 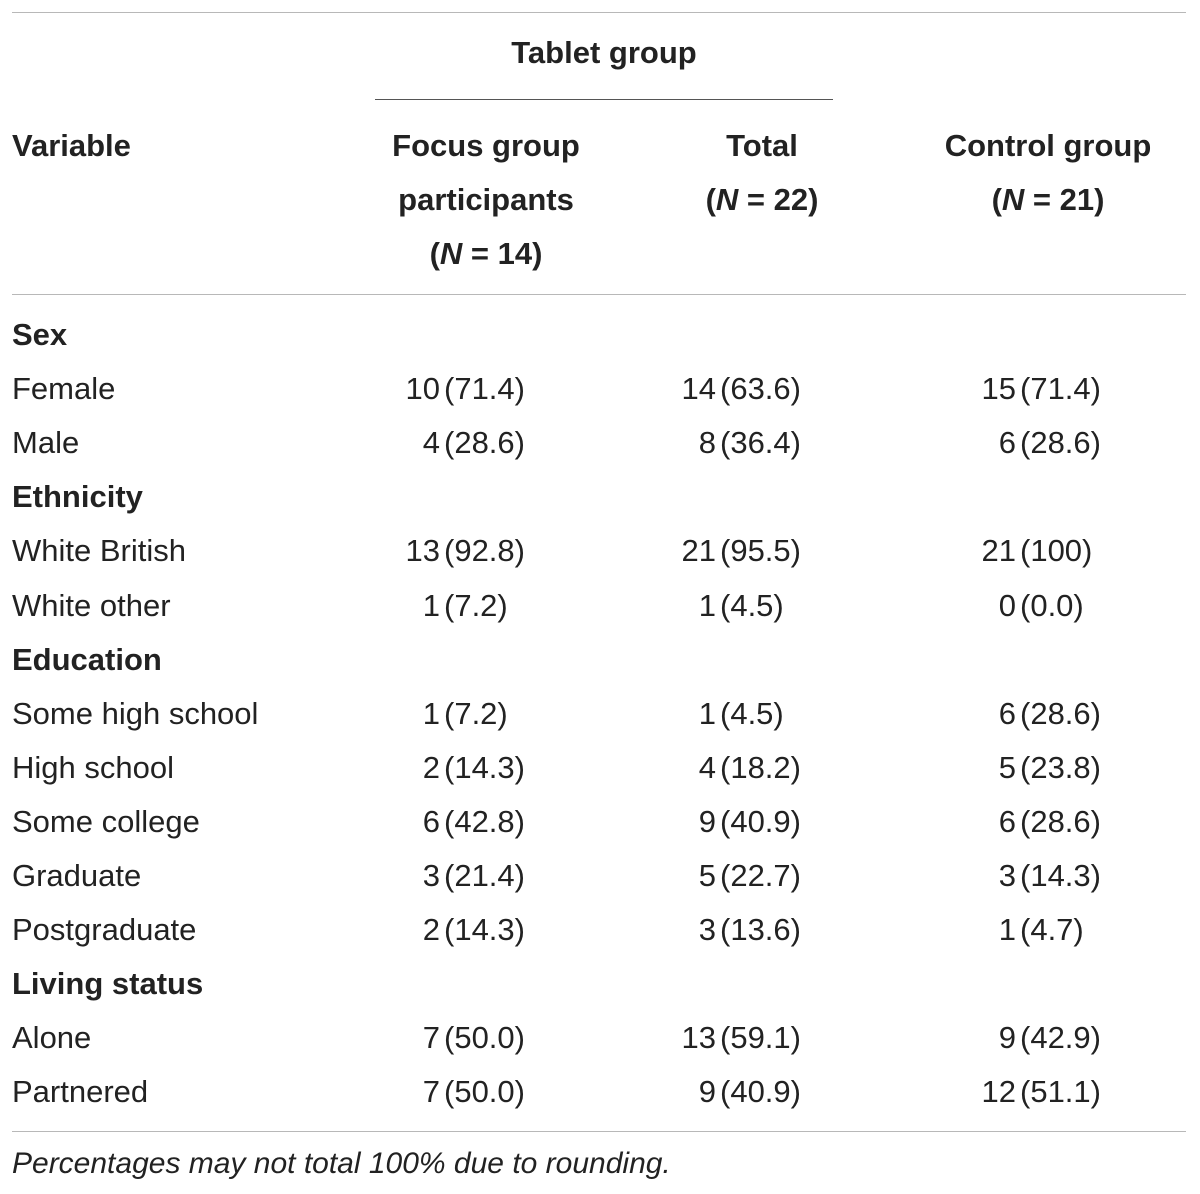 What do you see at coordinates (600, 1038) in the screenshot?
I see `table-row: Alone 7 (50.0) 13 (59.1) 9 (42.9)` at bounding box center [600, 1038].